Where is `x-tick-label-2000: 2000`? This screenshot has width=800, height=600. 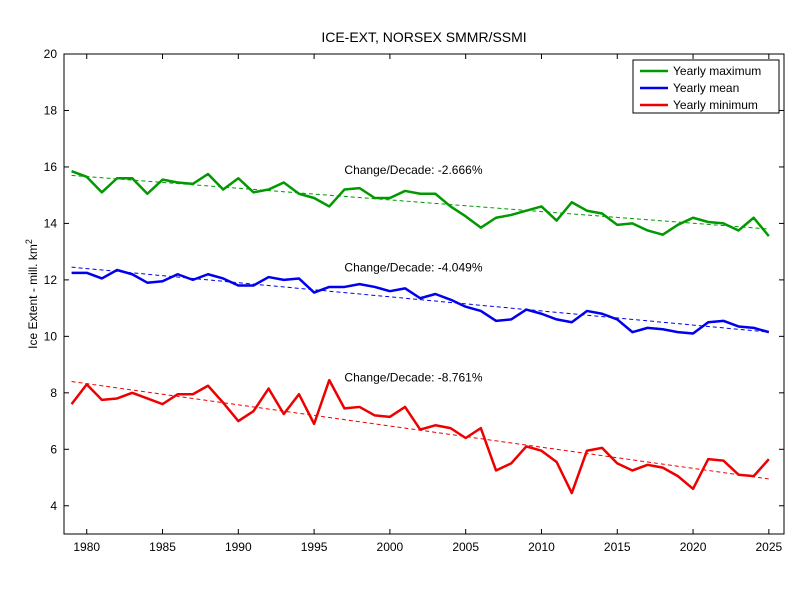
x-tick-label-2000: 2000 is located at coordinates (390, 547).